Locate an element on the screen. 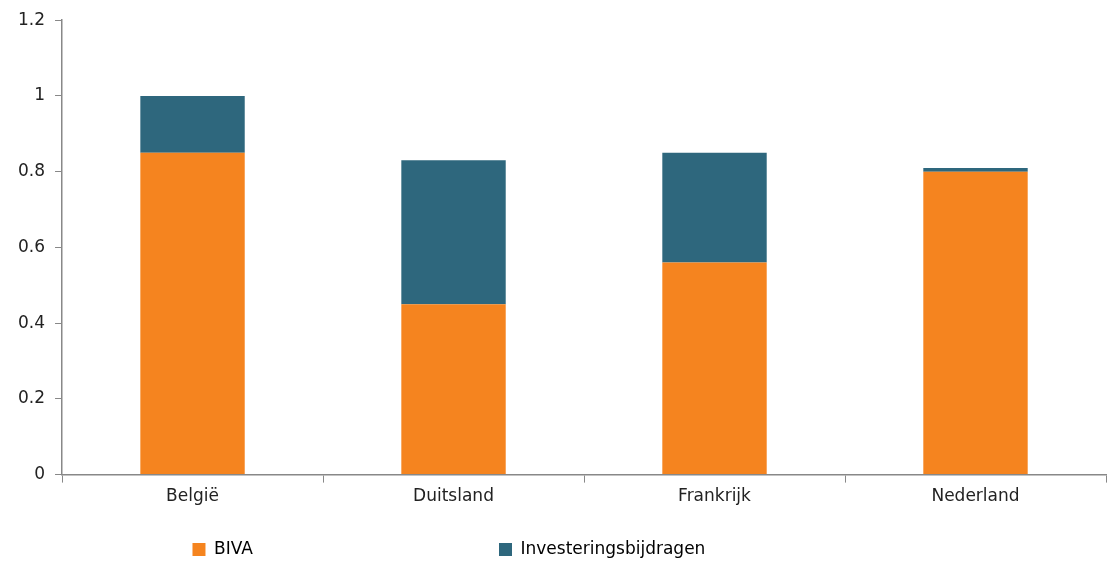 Image resolution: width=1110 pixels, height=572 pixels. x-tick-label: België is located at coordinates (192, 495).